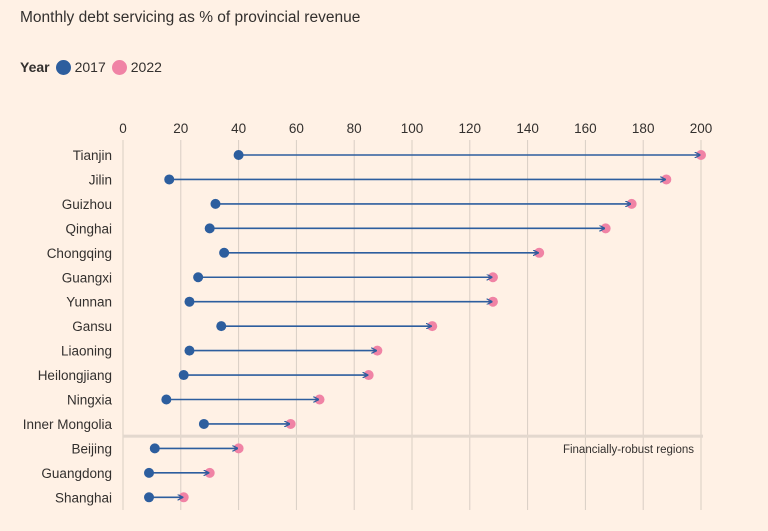 This screenshot has height=531, width=768. I want to click on category-label: Qinghai, so click(88, 228).